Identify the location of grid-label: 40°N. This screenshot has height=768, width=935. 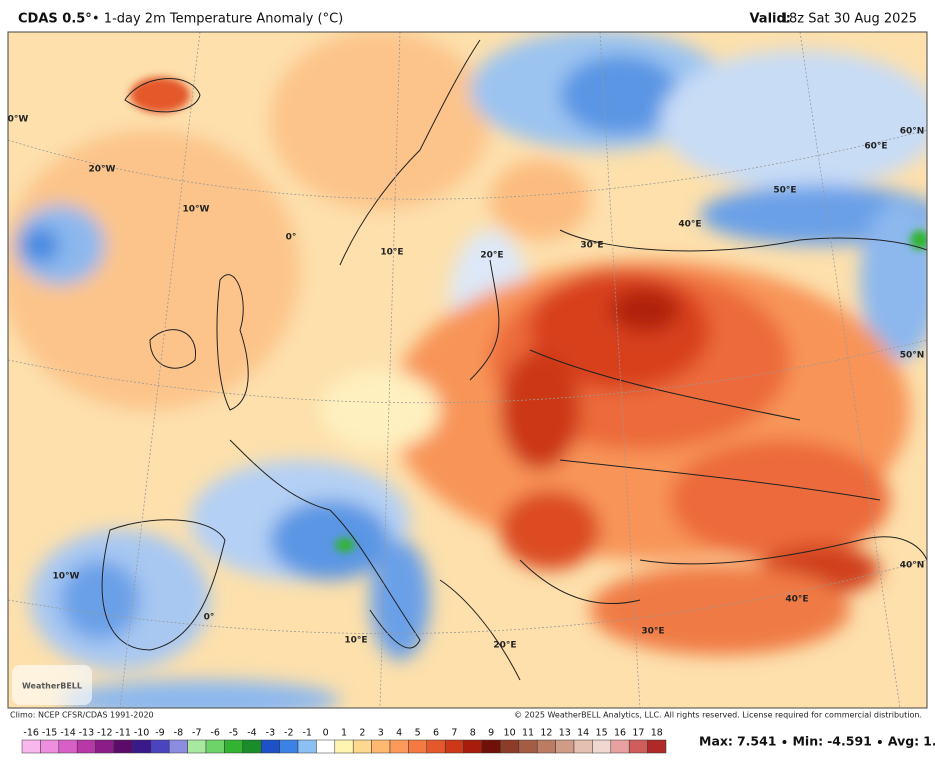
(912, 566).